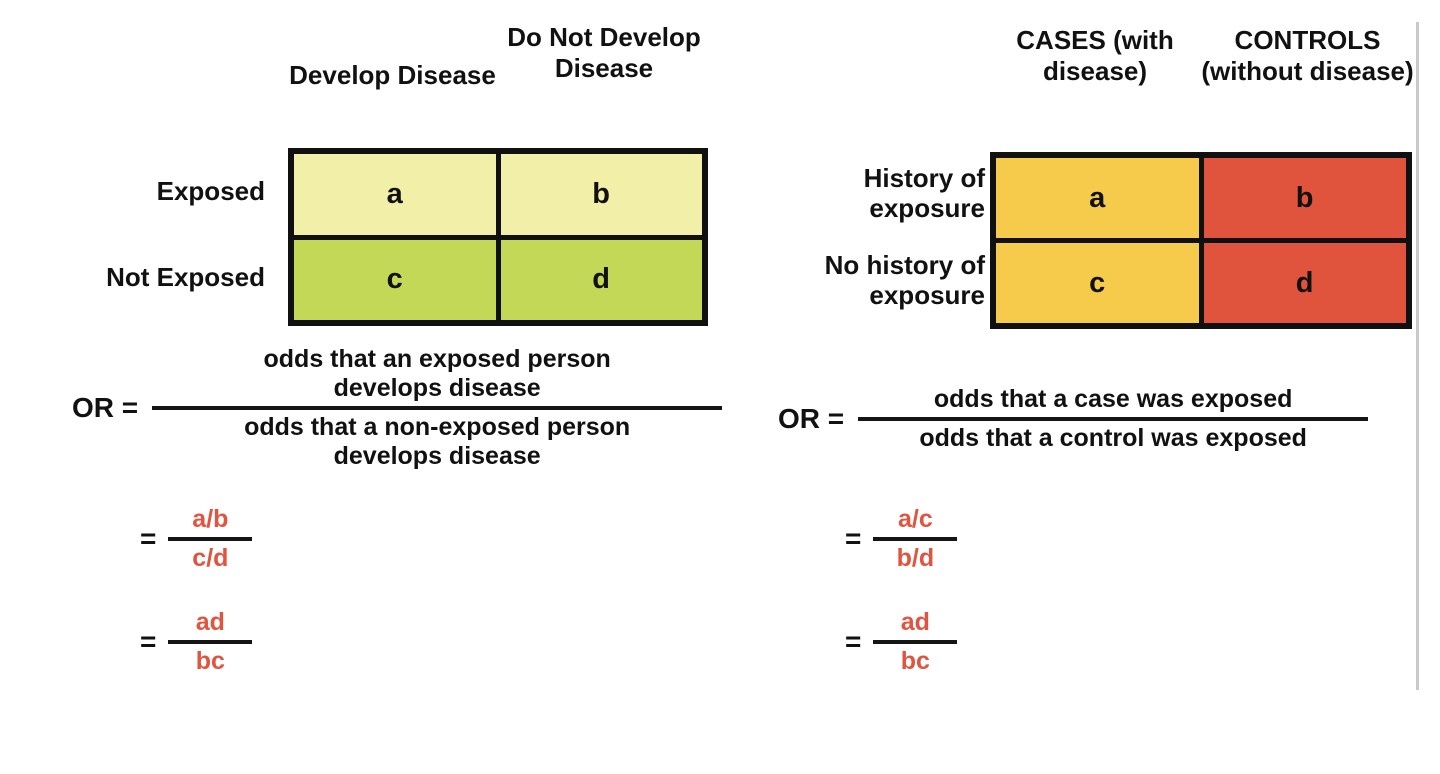 The width and height of the screenshot is (1440, 774). What do you see at coordinates (1113, 438) in the screenshot?
I see `case-control-or-denominator: odds that a control was exposed` at bounding box center [1113, 438].